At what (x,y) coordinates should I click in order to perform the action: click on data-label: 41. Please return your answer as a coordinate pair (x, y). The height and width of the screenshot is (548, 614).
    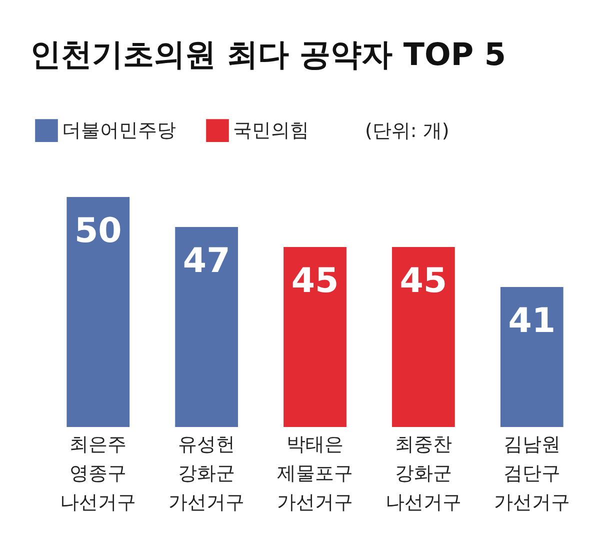
    Looking at the image, I should click on (532, 321).